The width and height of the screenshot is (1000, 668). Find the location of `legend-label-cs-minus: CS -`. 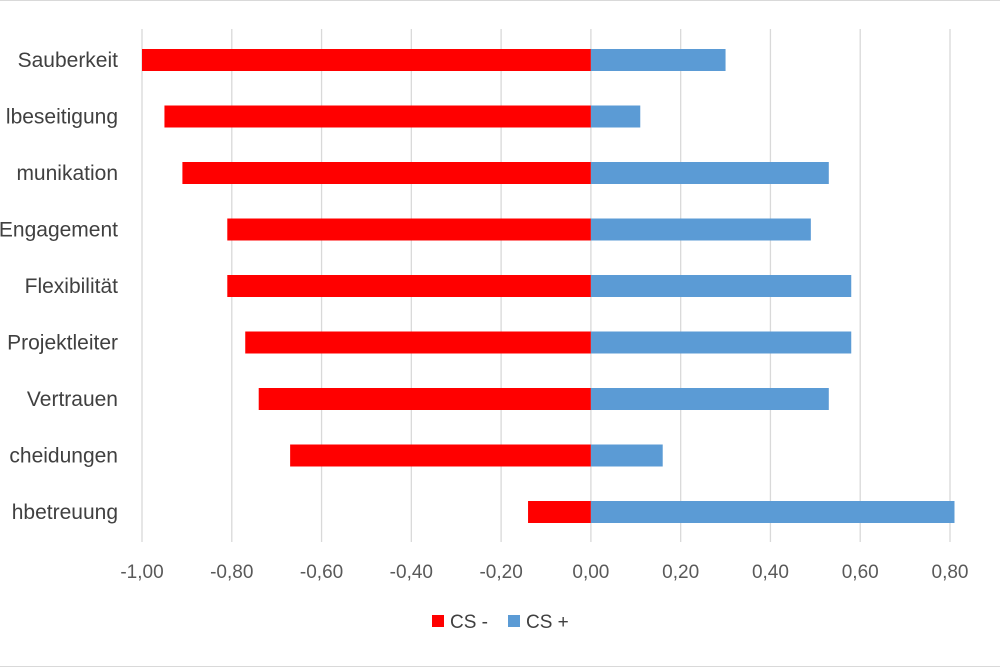

legend-label-cs-minus: CS - is located at coordinates (469, 622).